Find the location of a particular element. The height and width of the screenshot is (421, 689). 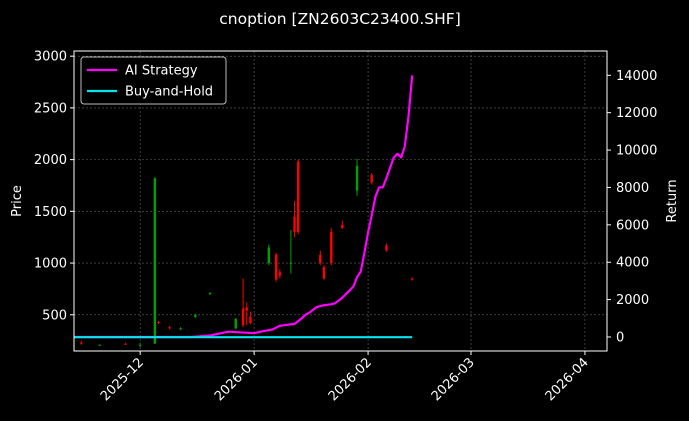

legend: AI Strategy Buy-and-Hold is located at coordinates (153, 80).